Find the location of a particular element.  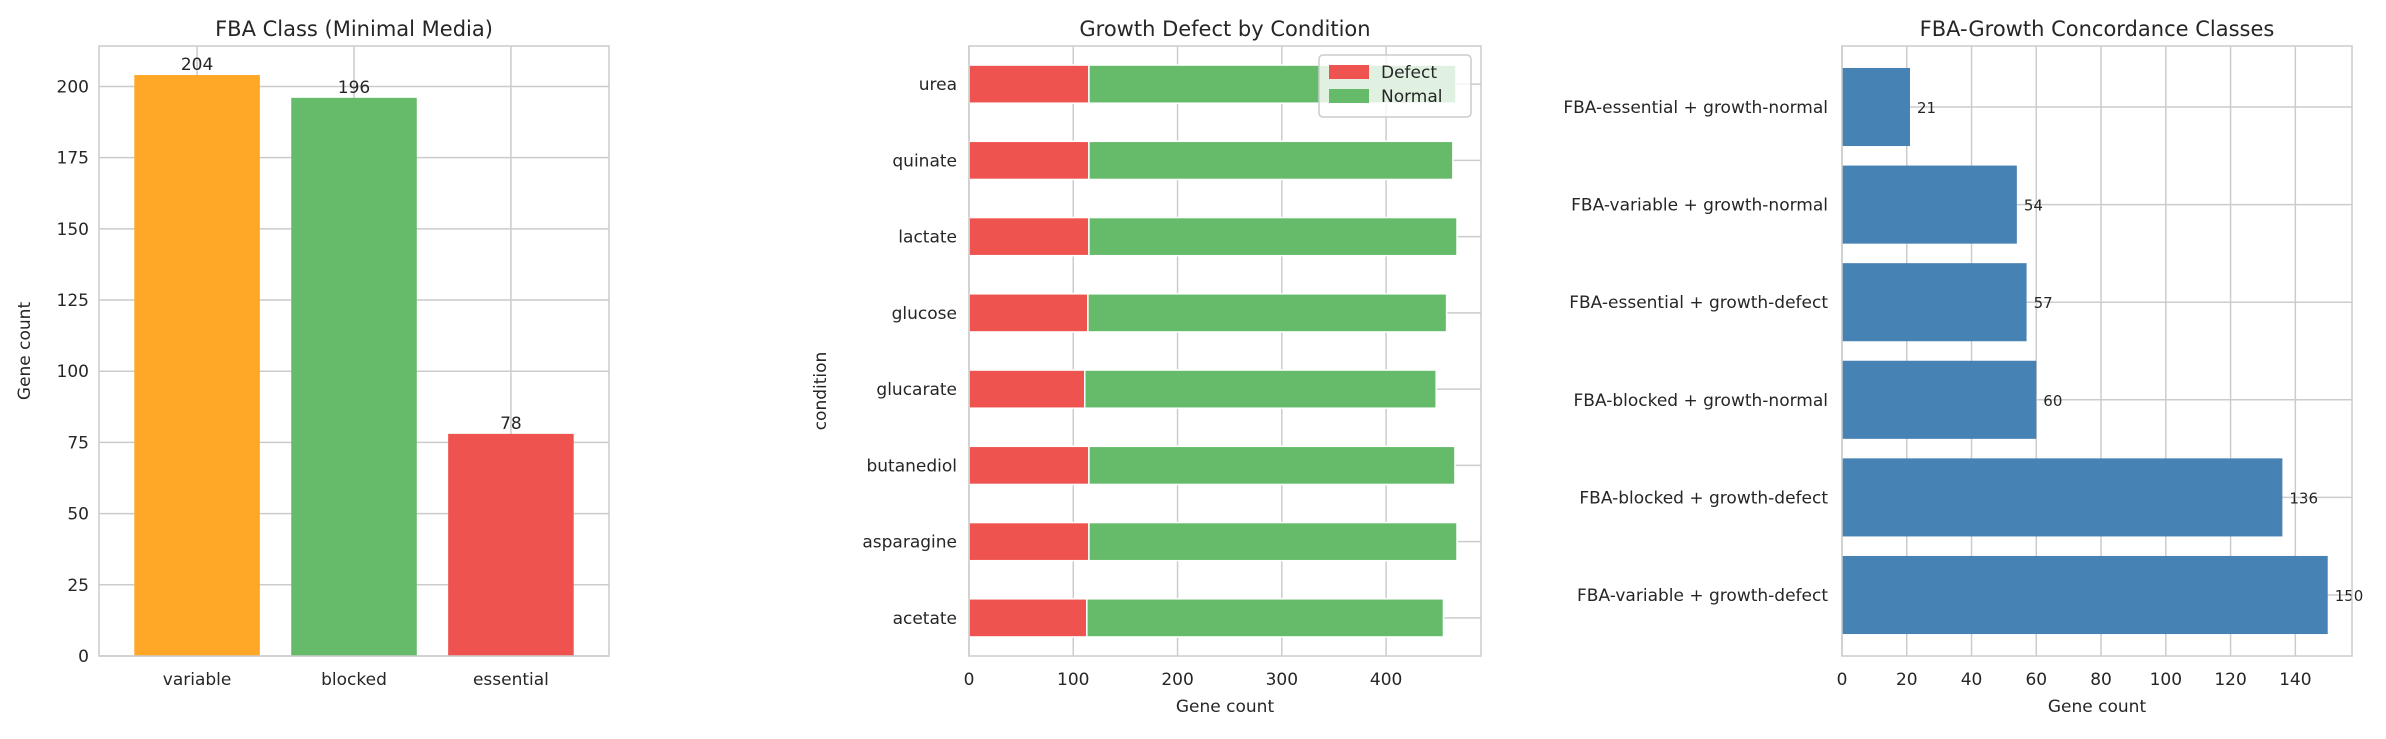

y-tick-label: FBA-variable + growth-normal is located at coordinates (1699, 206).